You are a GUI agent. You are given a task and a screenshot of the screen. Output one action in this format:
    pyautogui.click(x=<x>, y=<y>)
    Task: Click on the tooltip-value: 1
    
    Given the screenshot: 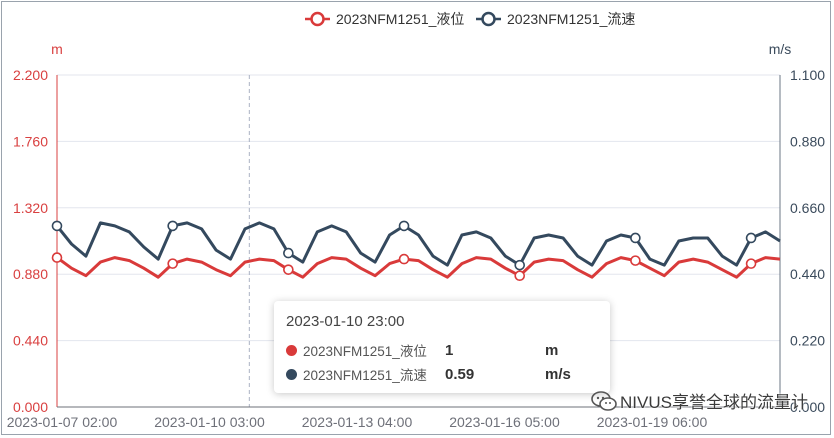 What is the action you would take?
    pyautogui.click(x=449, y=350)
    